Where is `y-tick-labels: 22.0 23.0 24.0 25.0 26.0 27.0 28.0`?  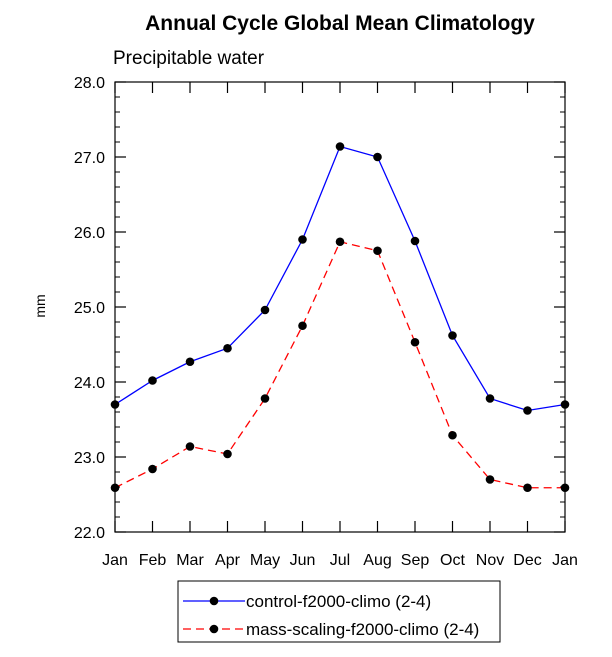
y-tick-labels: 22.0 23.0 24.0 25.0 26.0 27.0 28.0 is located at coordinates (89, 308).